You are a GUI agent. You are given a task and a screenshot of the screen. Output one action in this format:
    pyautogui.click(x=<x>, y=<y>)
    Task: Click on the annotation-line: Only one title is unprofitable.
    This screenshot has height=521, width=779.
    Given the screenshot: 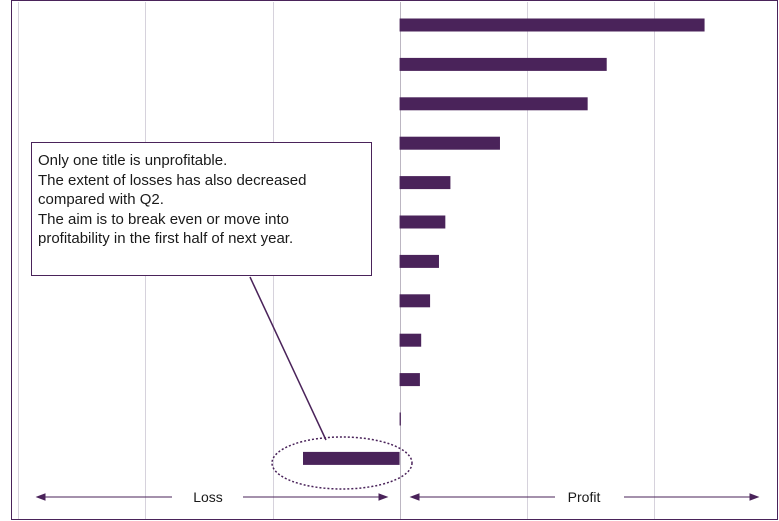 What is the action you would take?
    pyautogui.click(x=133, y=160)
    